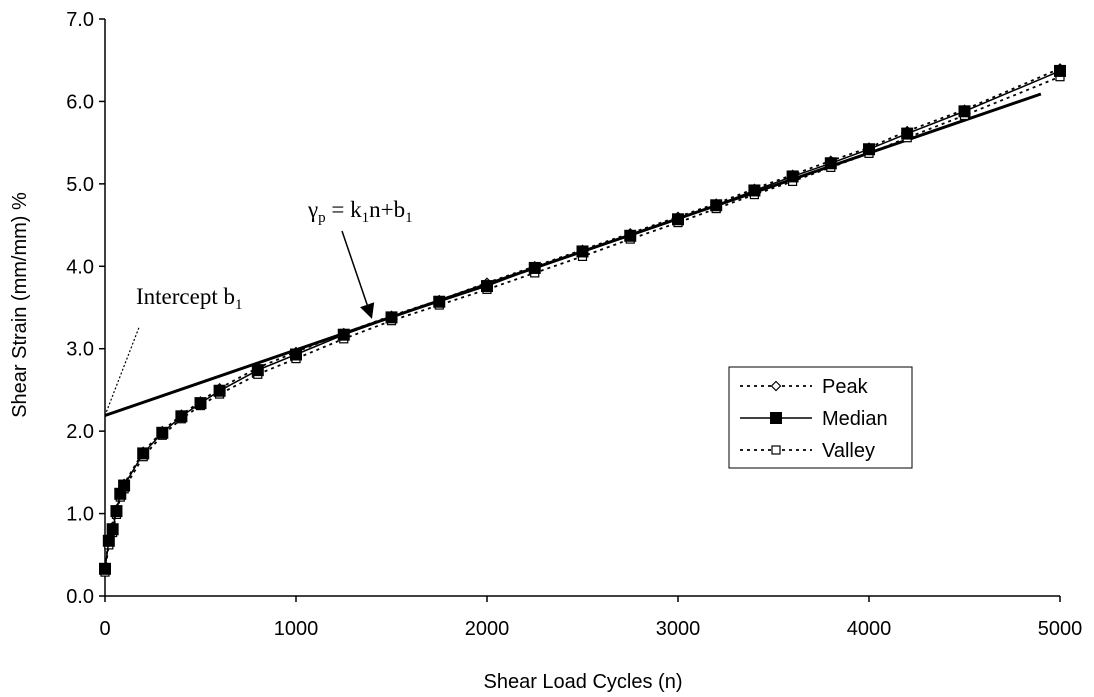 This screenshot has height=697, width=1094. I want to click on x-ticks: 0 1000 2000 3000 4000 5000, so click(590, 618).